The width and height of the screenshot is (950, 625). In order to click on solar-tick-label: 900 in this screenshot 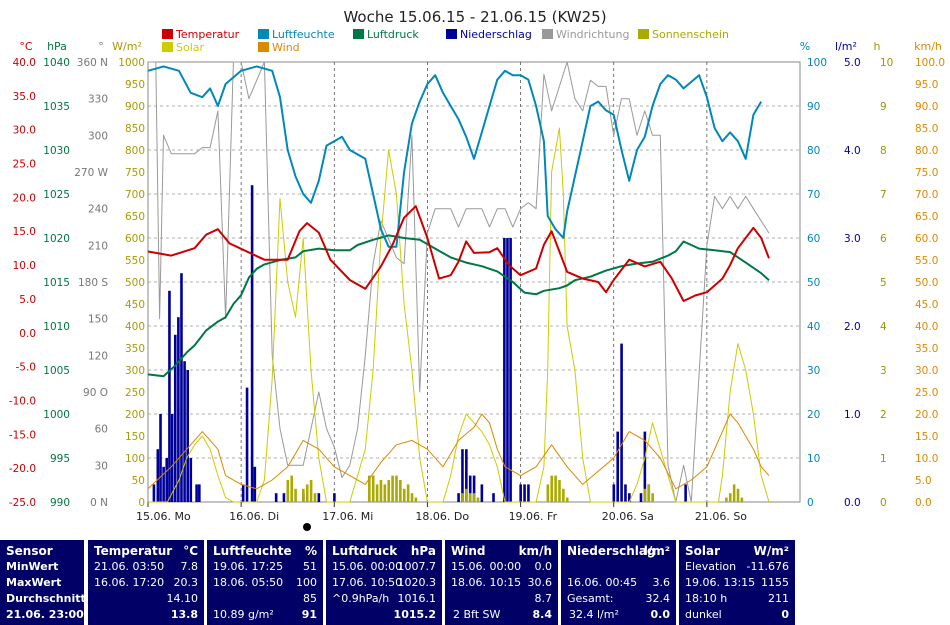, I will do `click(135, 107)`.